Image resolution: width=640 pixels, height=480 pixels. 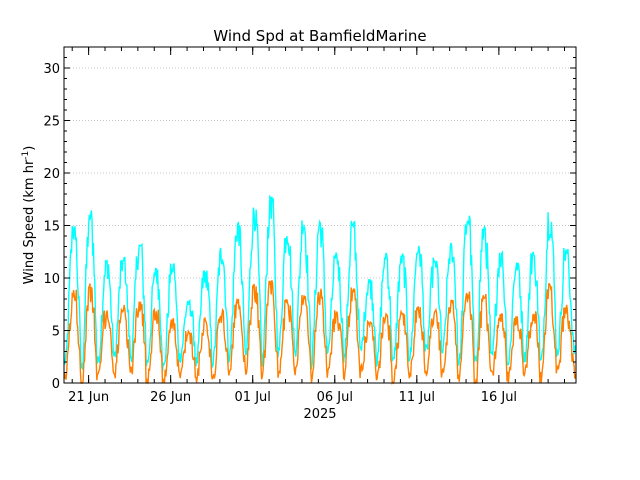 I want to click on x-tick-label: 21 Jun, so click(x=88, y=397).